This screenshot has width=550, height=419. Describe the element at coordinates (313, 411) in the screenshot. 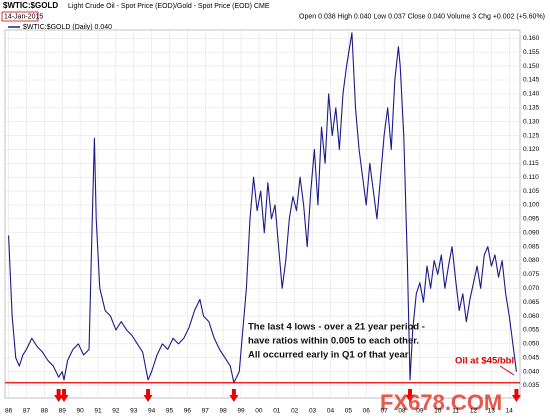

I see `x-tick-label: 03` at that location.